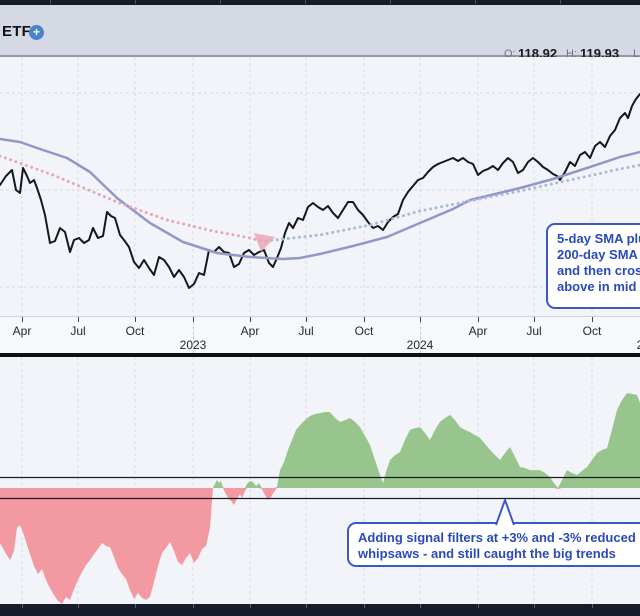 The image size is (640, 616). Describe the element at coordinates (571, 54) in the screenshot. I see `high-label: H:` at that location.